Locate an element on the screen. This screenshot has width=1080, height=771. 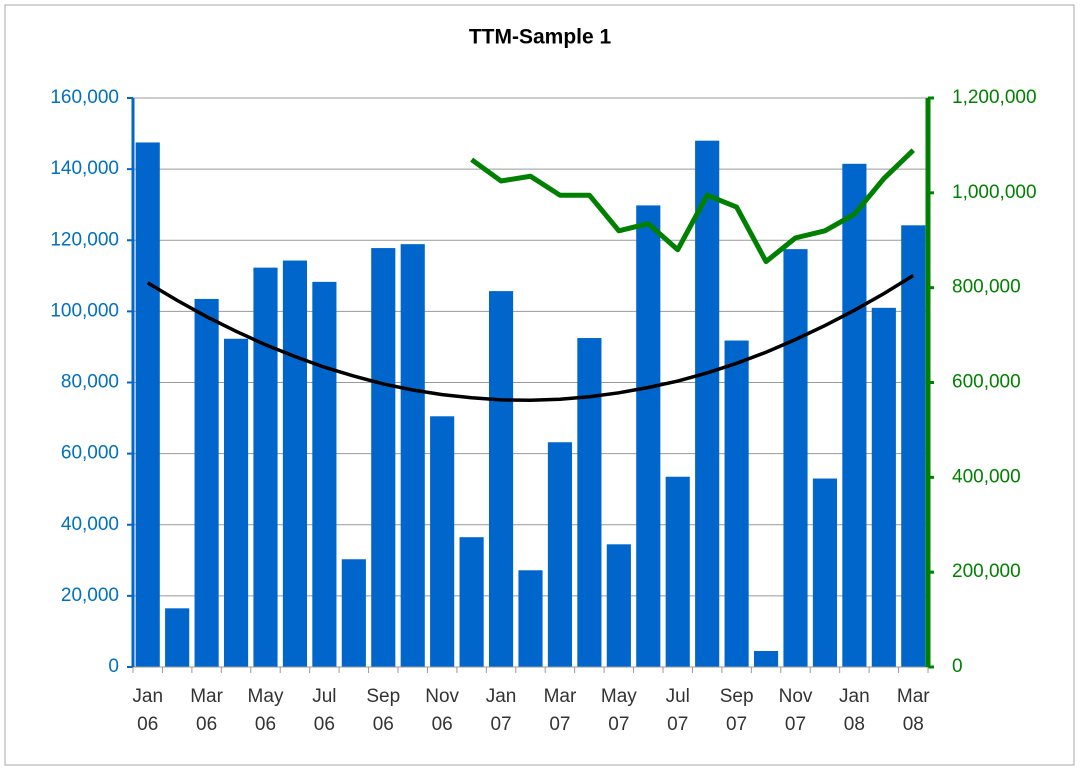
ttm-line is located at coordinates (693, 206).